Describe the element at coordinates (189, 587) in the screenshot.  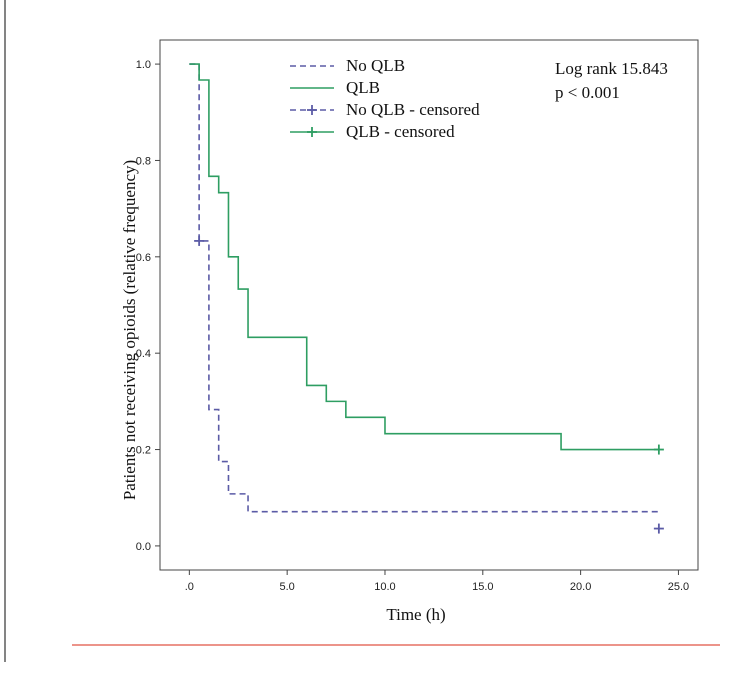
I see `x-tick-label: .0` at that location.